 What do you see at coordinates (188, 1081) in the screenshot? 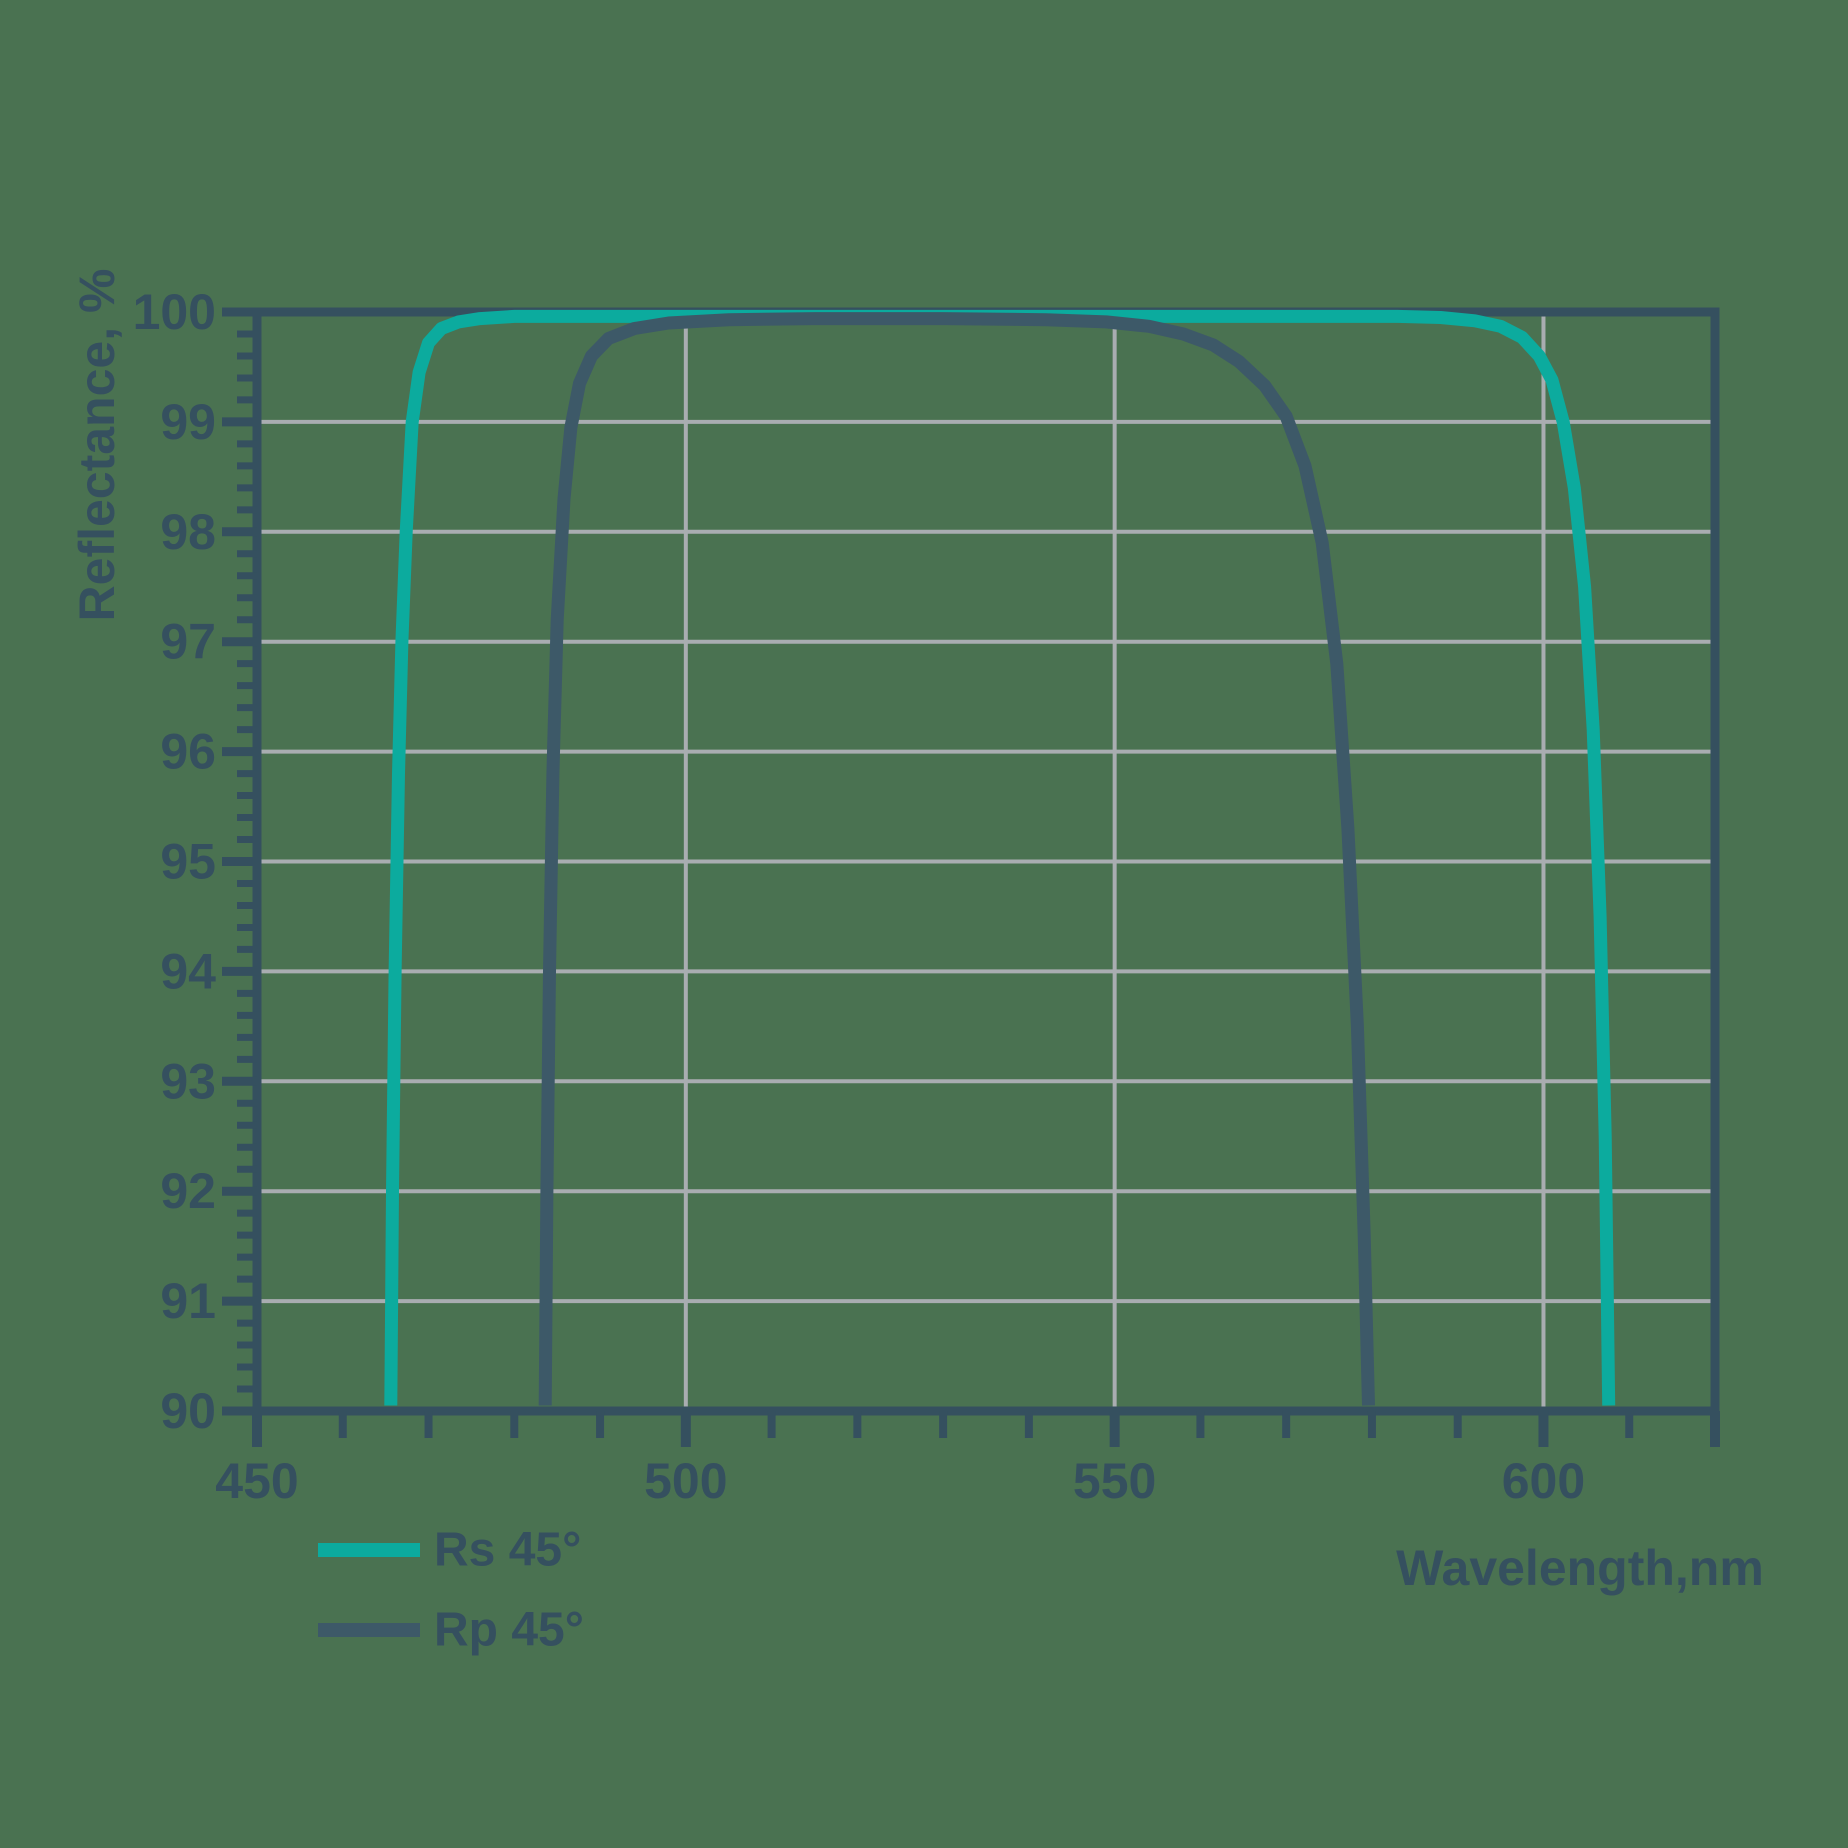
I see `y-tick-label-93: 93` at bounding box center [188, 1081].